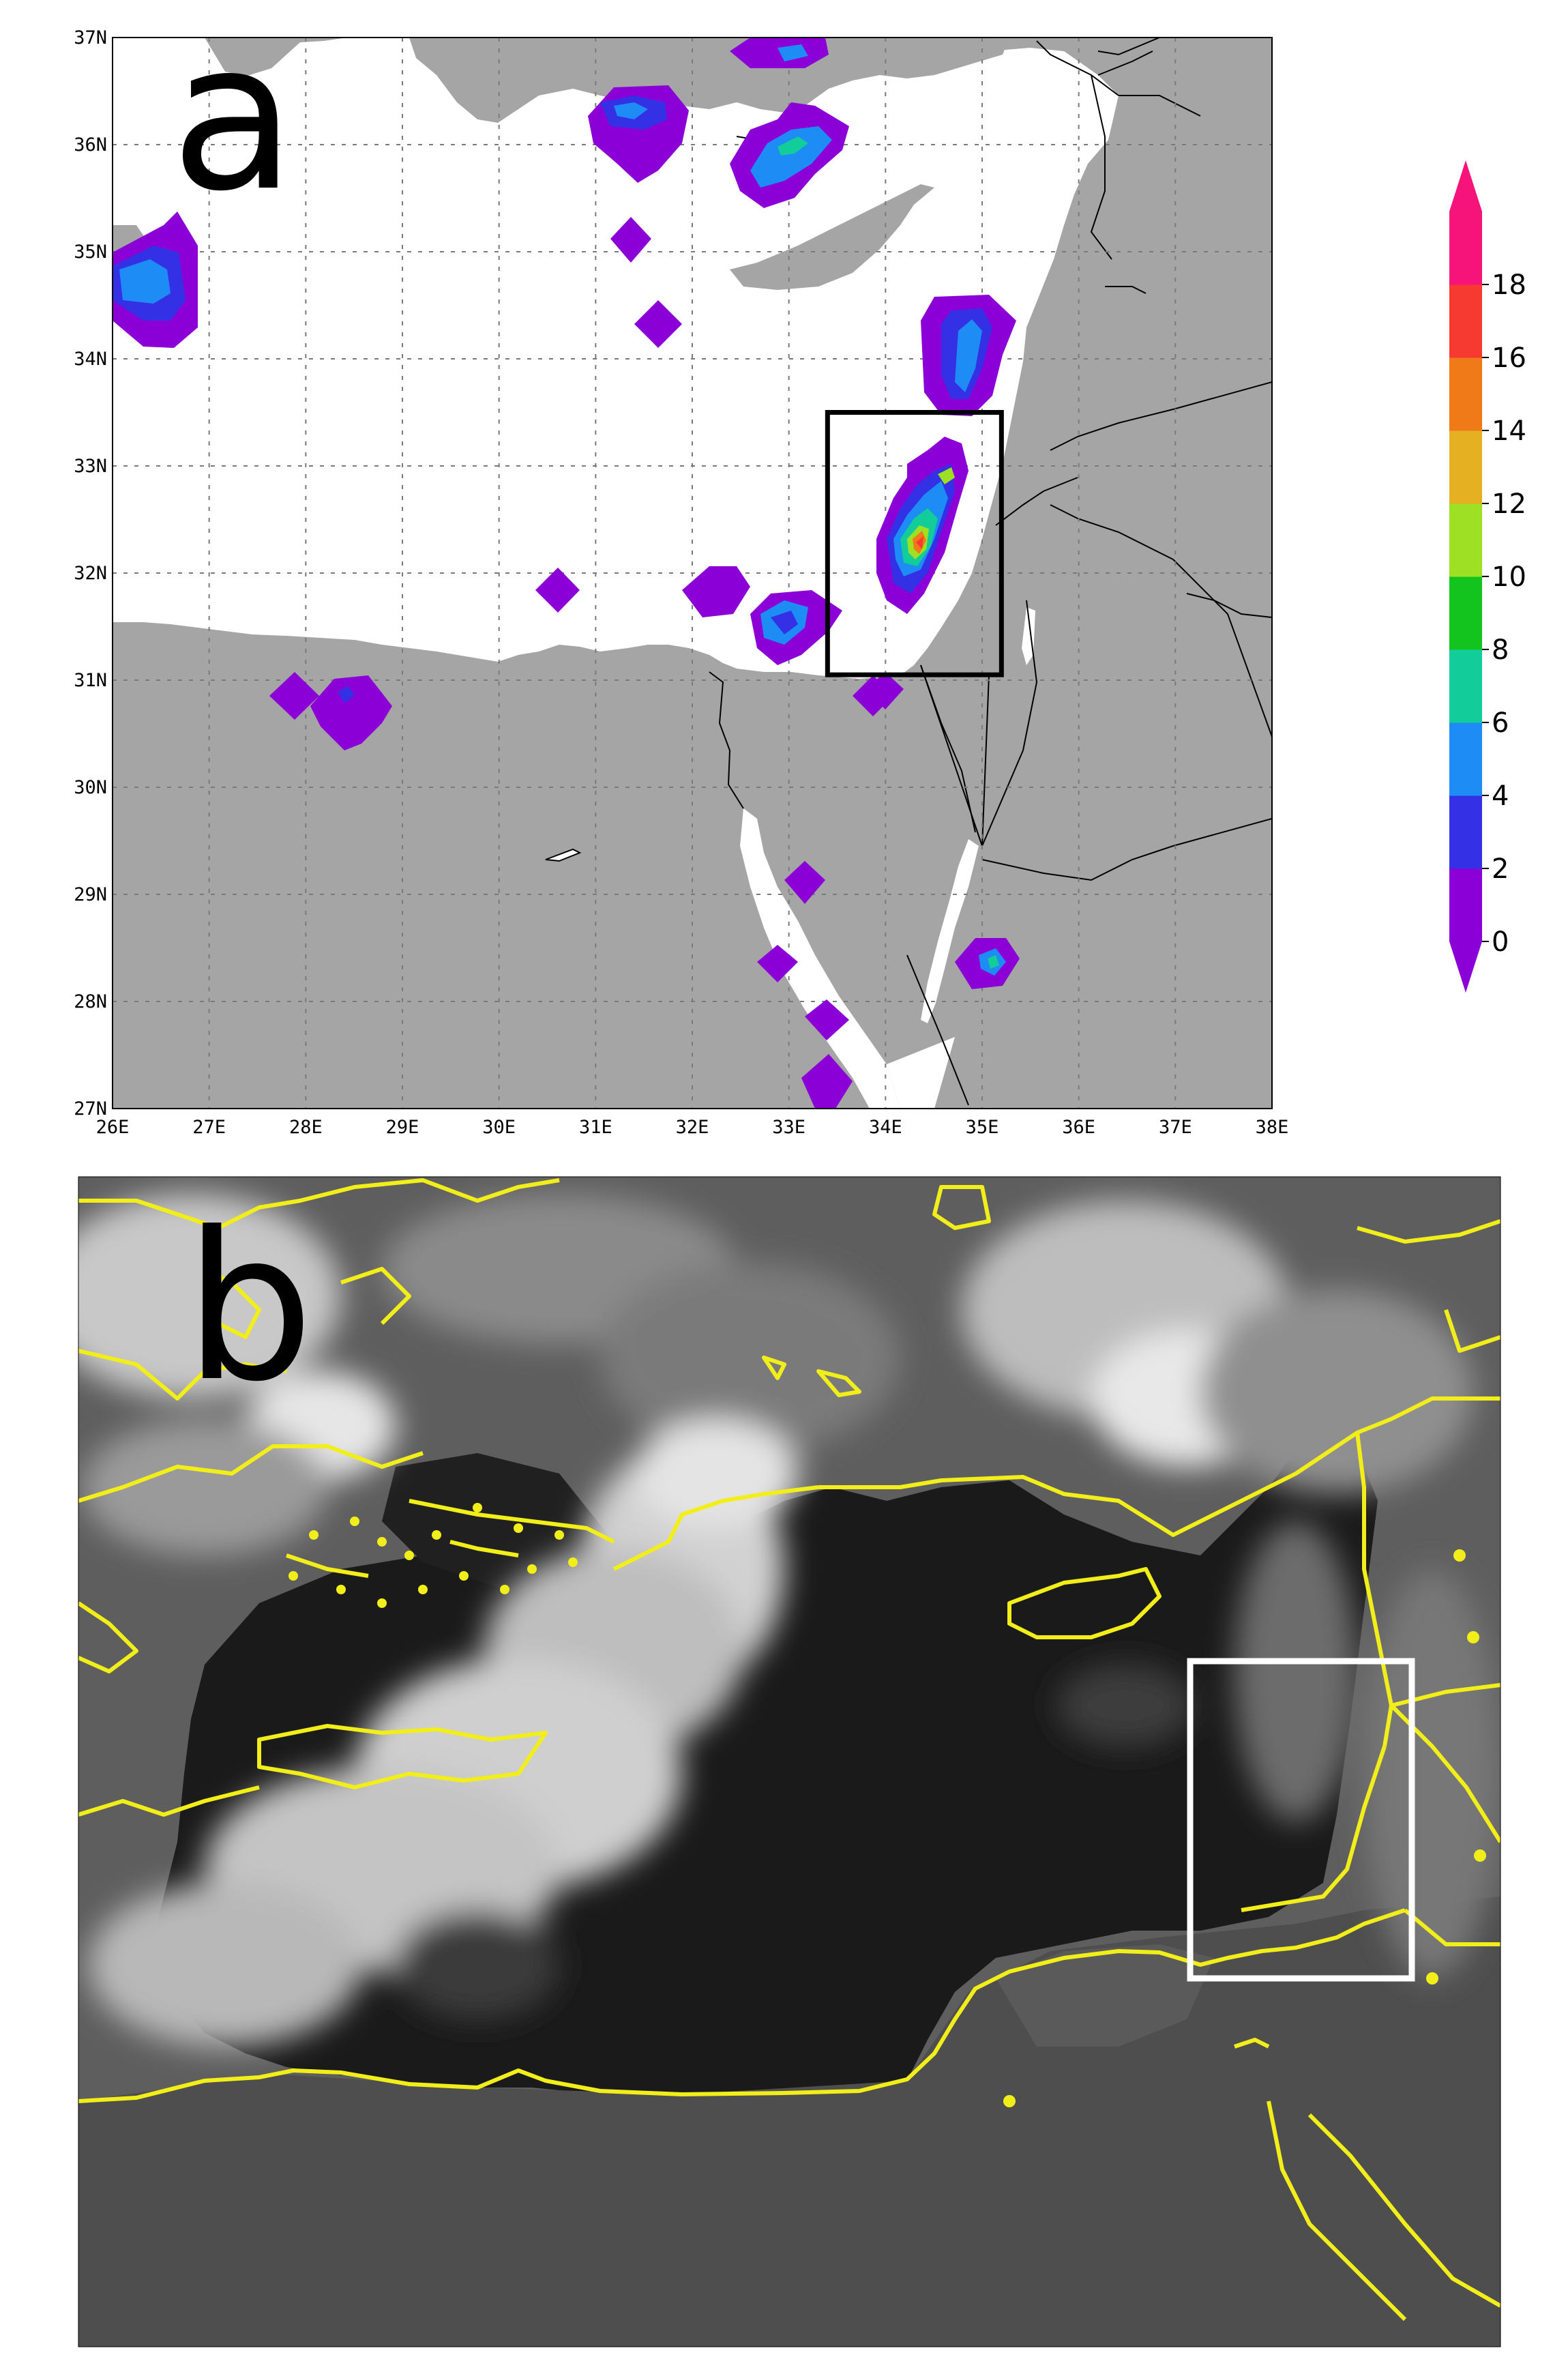 This screenshot has width=1568, height=2357. What do you see at coordinates (90, 145) in the screenshot?
I see `latitude-label: 36N` at bounding box center [90, 145].